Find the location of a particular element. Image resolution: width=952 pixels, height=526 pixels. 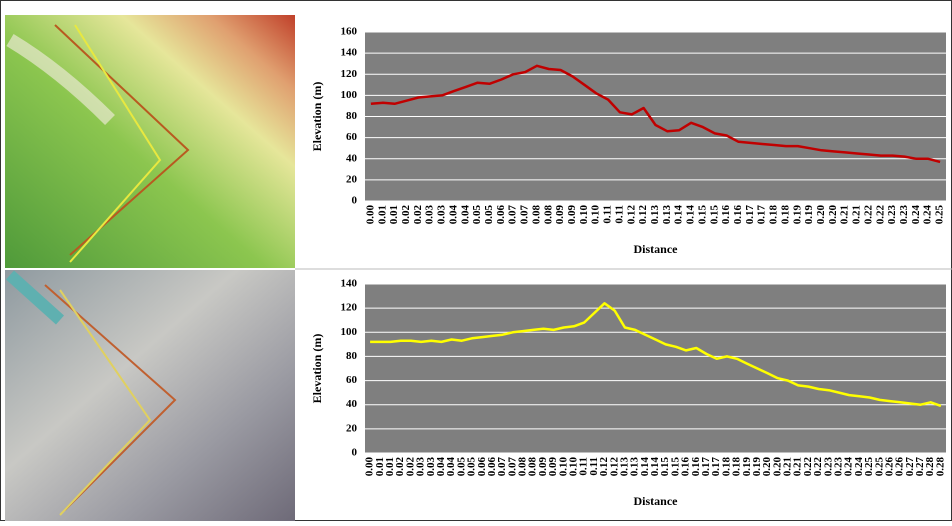

y-tick-label: 140 is located at coordinates (349, 53).